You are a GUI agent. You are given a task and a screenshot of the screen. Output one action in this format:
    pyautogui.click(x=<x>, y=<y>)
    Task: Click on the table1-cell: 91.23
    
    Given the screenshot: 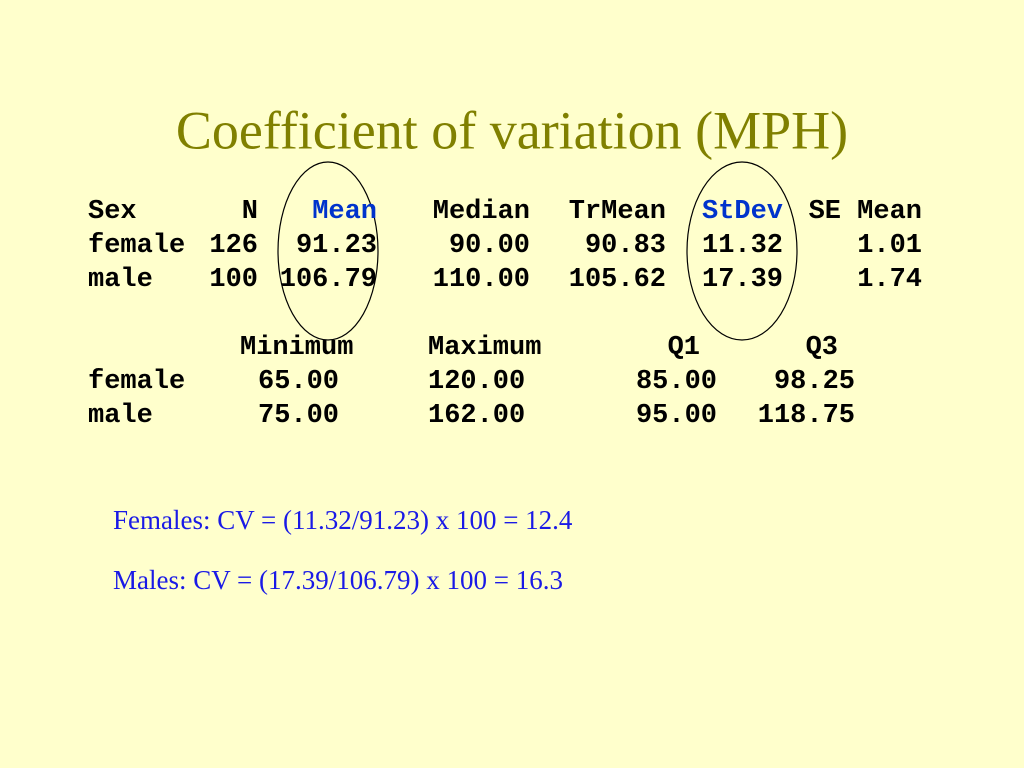 What is the action you would take?
    pyautogui.click(x=336, y=246)
    